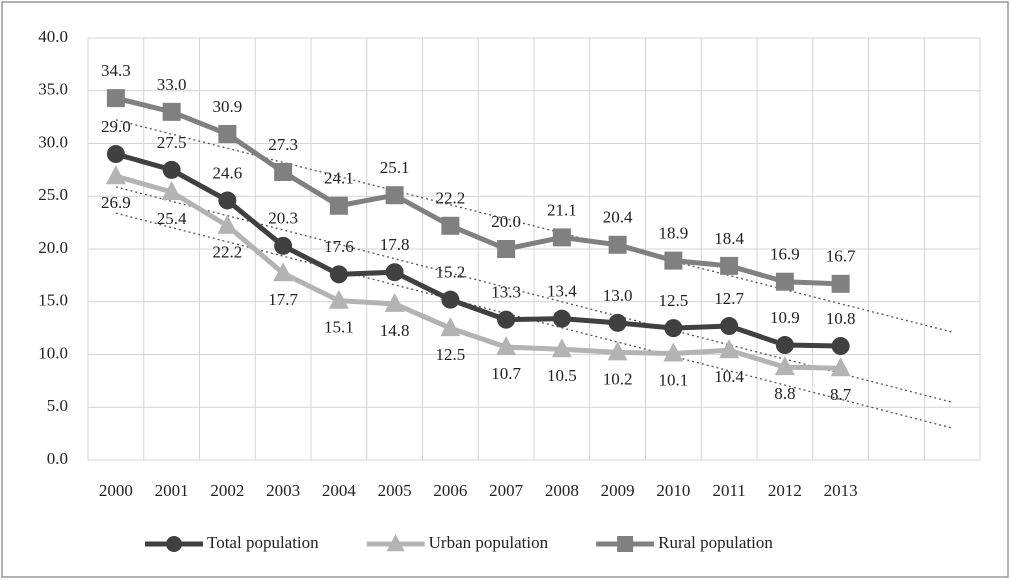  I want to click on data-label: 33.0, so click(172, 84).